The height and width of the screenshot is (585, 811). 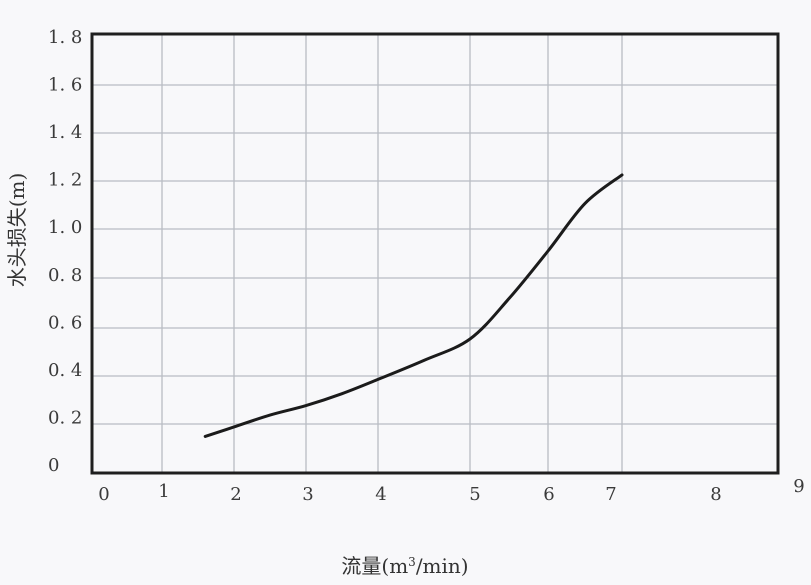 I want to click on y-axis-title: 水头损失(m), so click(x=17, y=230).